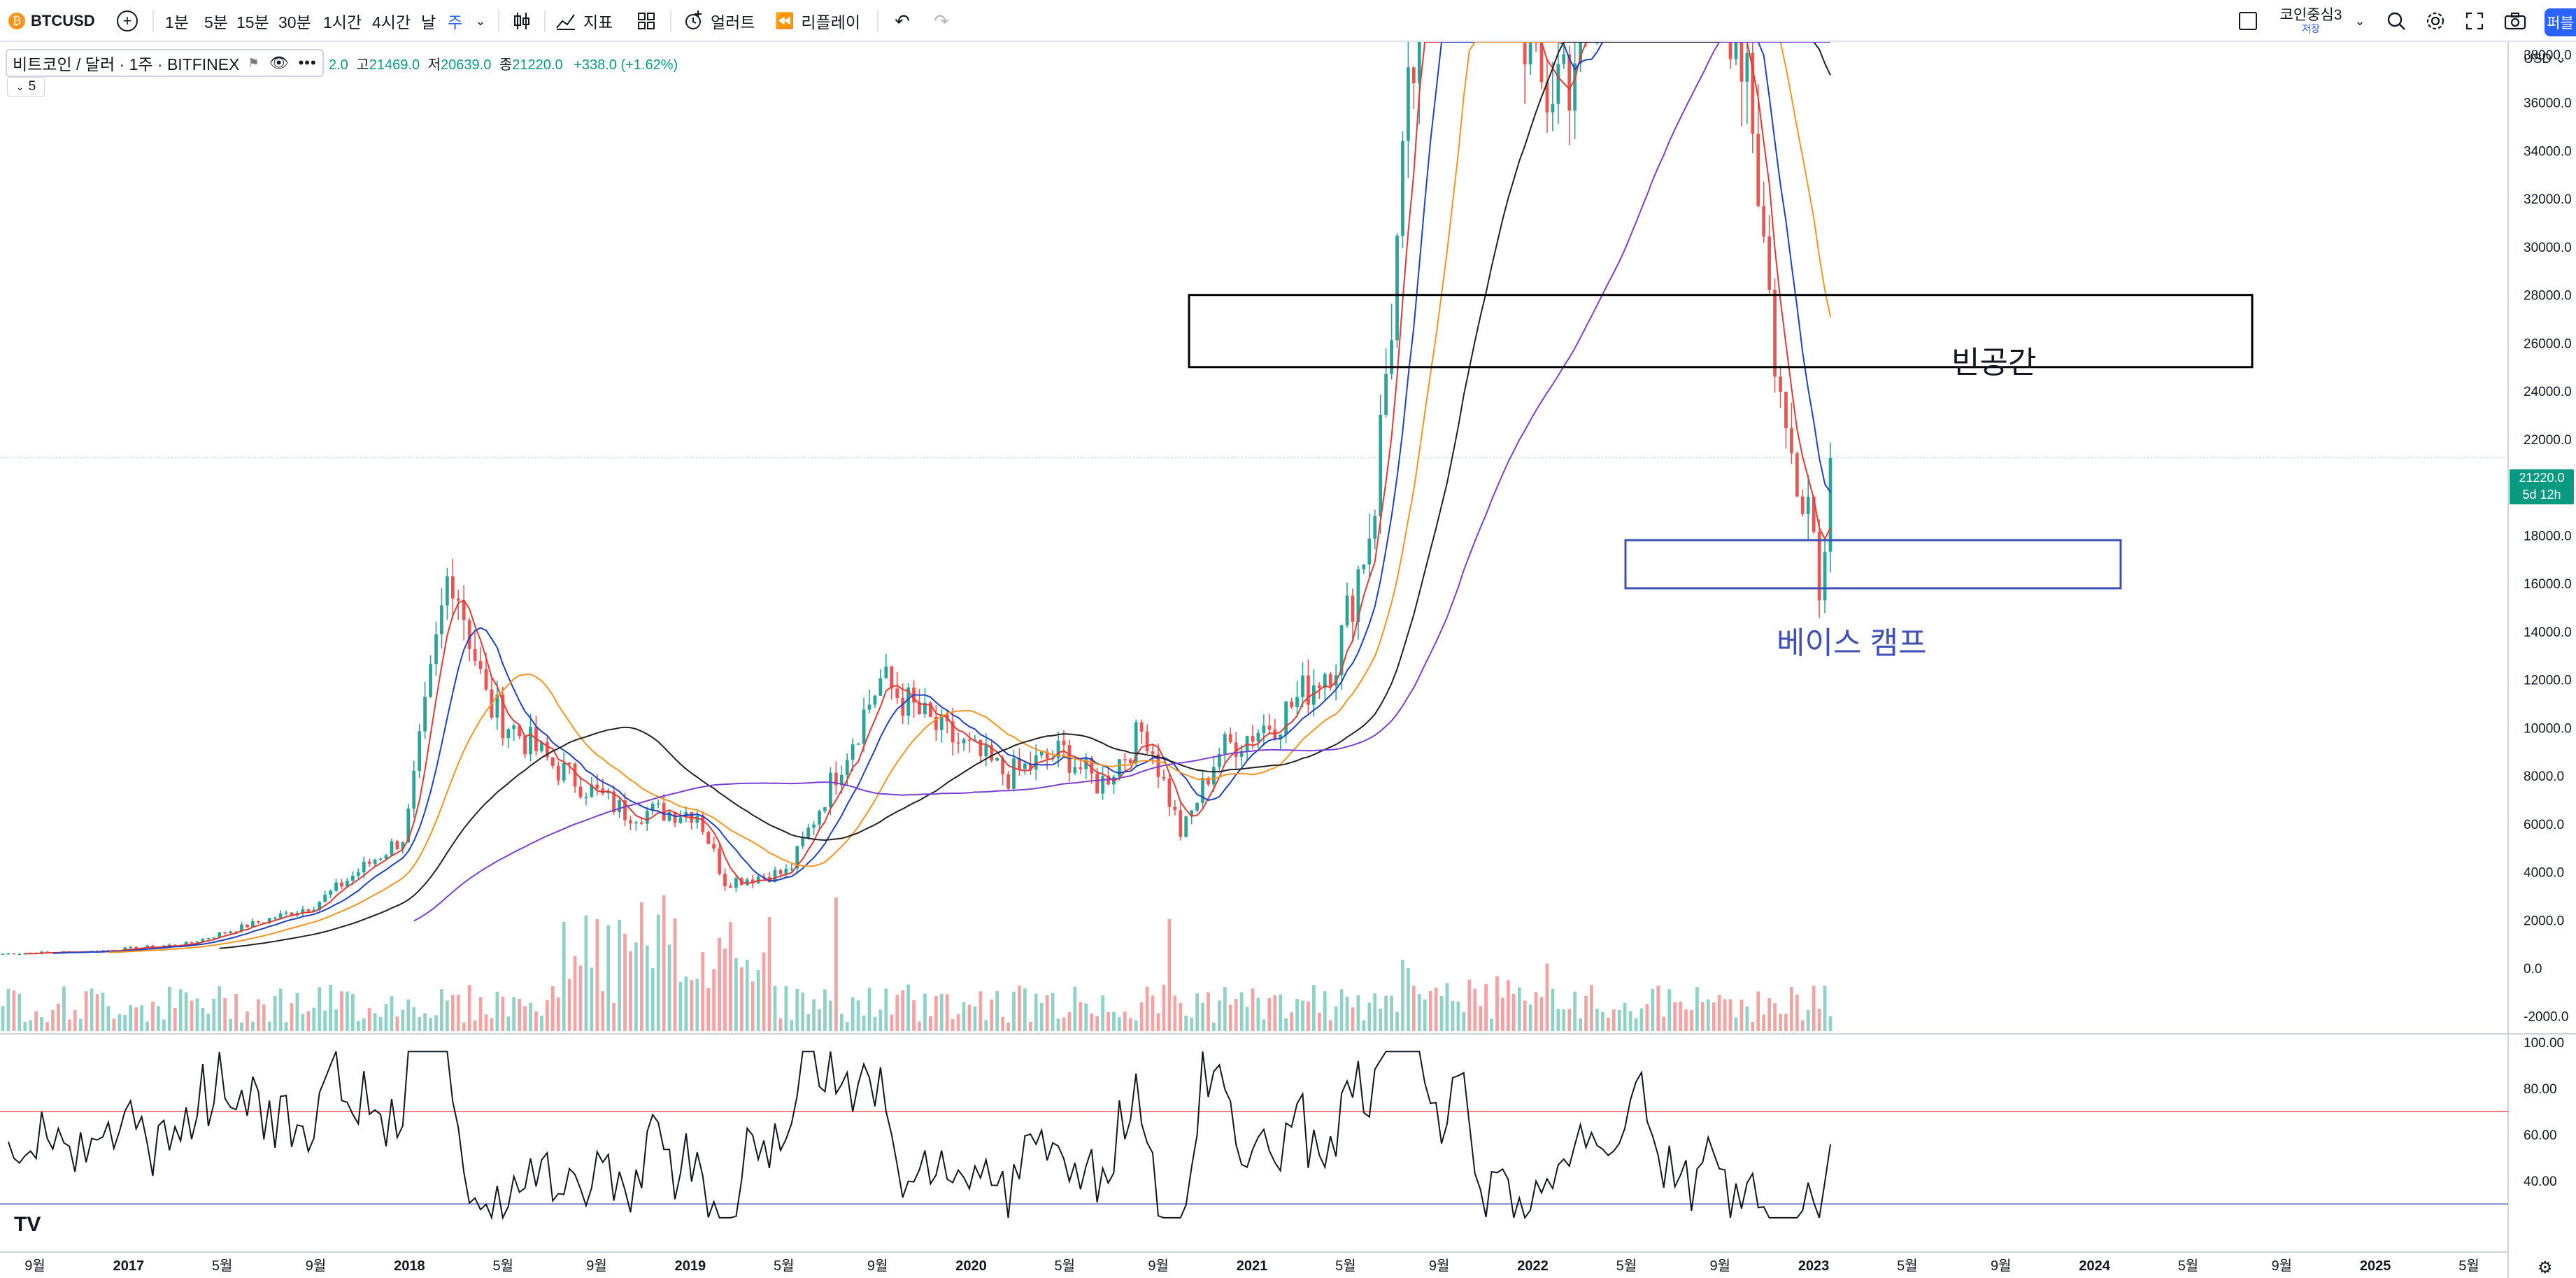  Describe the element at coordinates (831, 22) in the screenshot. I see `replay-label: 리플레이` at that location.